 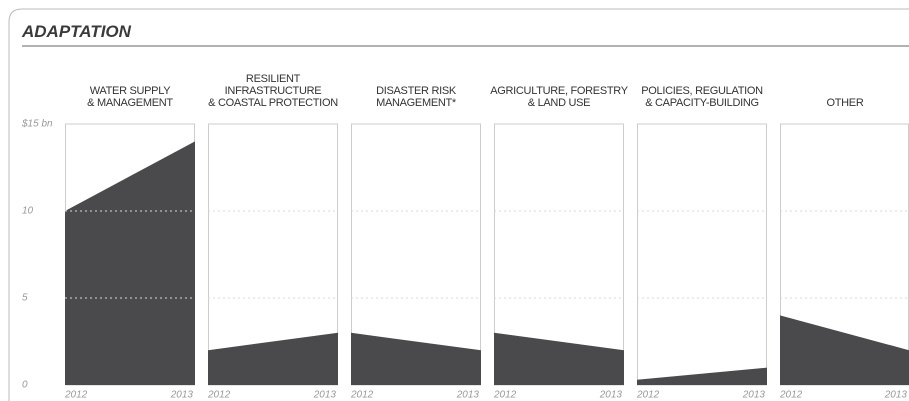 I want to click on panel-title: OTHER, so click(x=845, y=103).